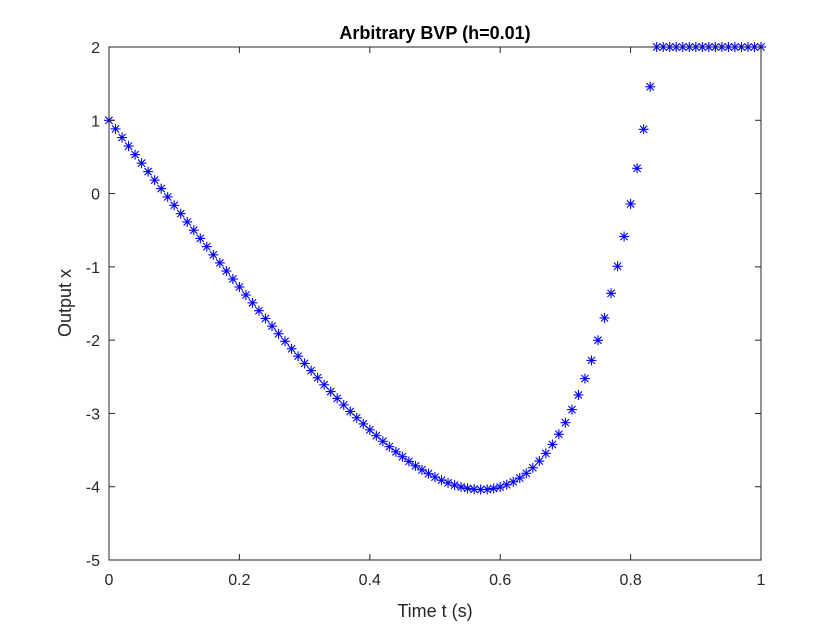 This screenshot has width=840, height=635. I want to click on x-tick-label: 0.8, so click(630, 580).